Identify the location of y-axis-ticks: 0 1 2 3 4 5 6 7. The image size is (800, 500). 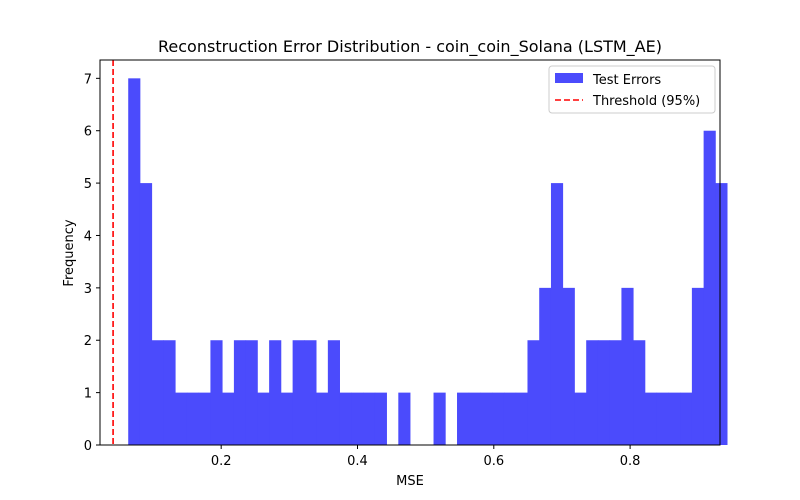
(92, 263).